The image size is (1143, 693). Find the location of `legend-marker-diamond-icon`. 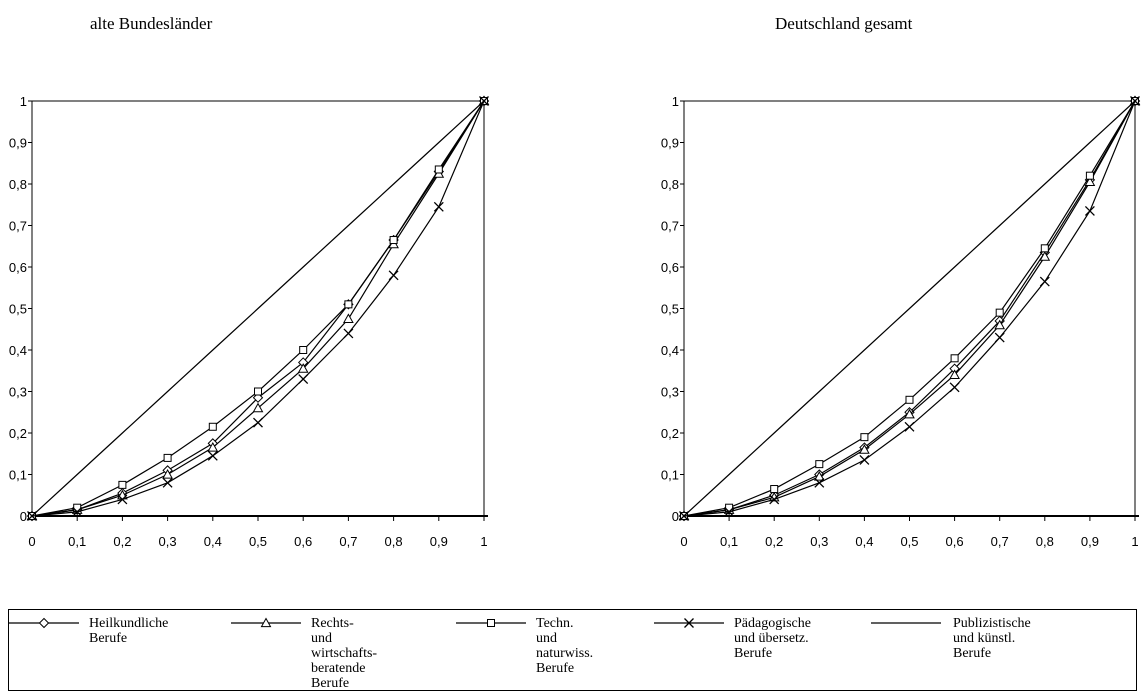

legend-marker-diamond-icon is located at coordinates (44, 623).